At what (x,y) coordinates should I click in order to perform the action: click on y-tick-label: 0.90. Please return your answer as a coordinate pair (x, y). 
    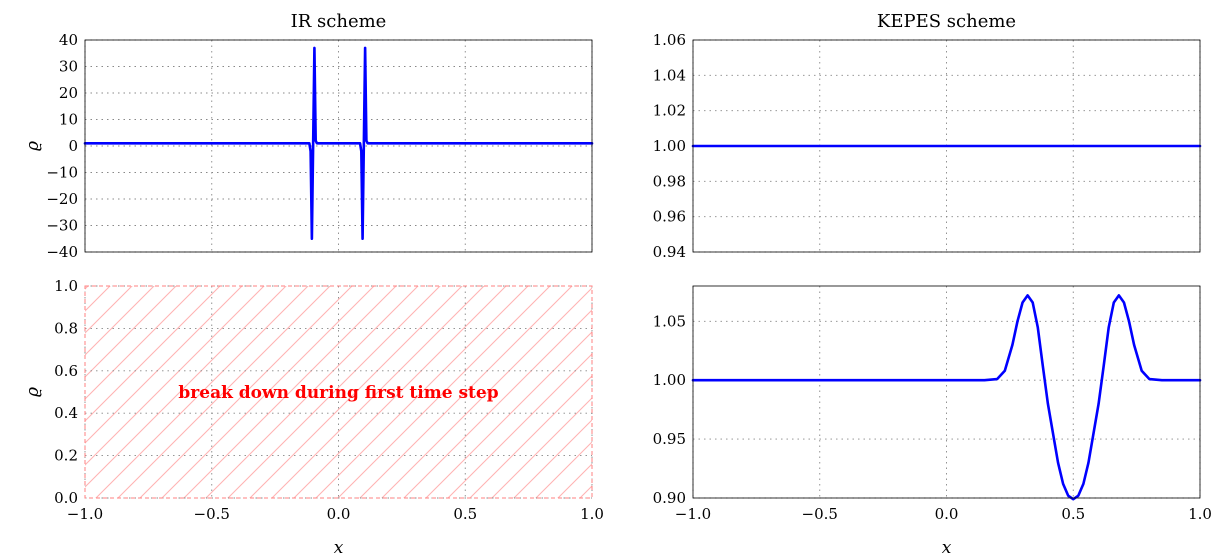
    Looking at the image, I should click on (669, 498).